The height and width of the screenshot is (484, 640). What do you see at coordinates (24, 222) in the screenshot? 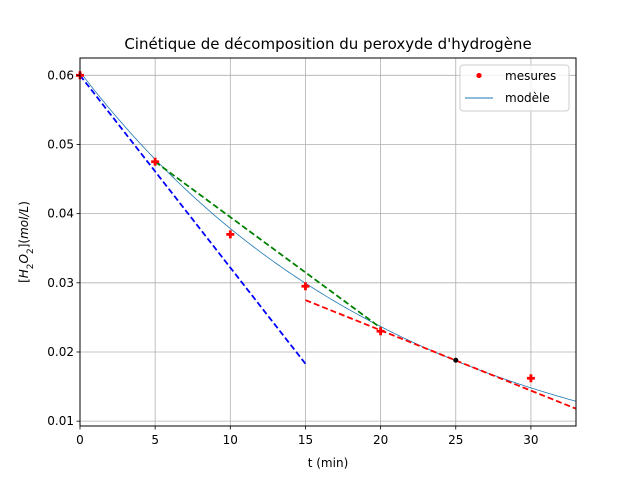
I see `y-label-unit: mol/L` at bounding box center [24, 222].